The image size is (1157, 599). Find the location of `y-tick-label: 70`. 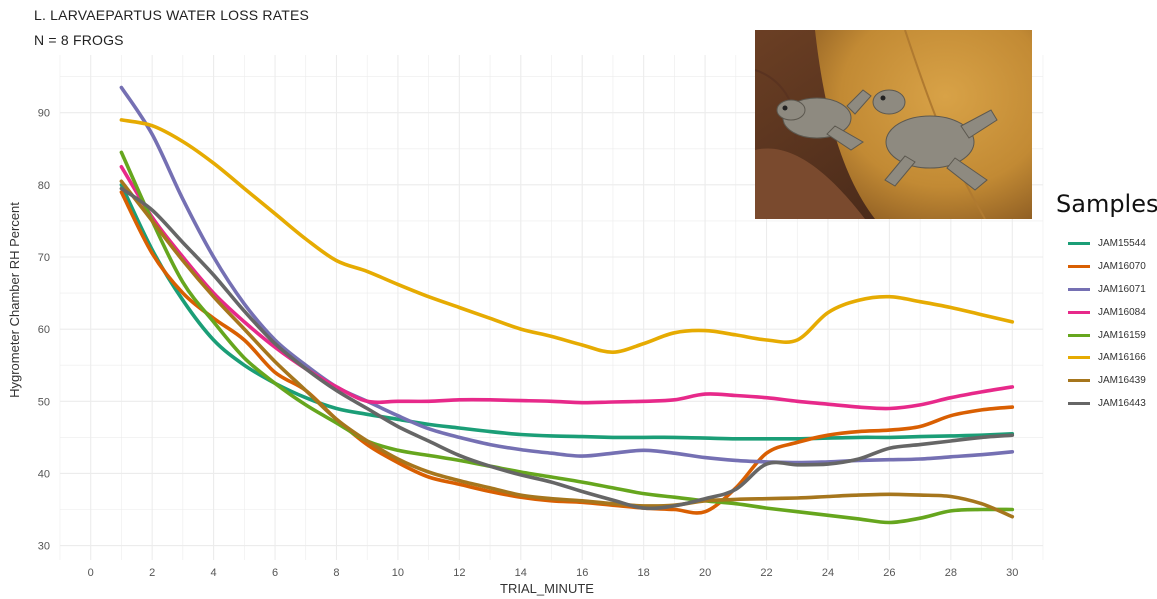

y-tick-label: 70 is located at coordinates (44, 258).